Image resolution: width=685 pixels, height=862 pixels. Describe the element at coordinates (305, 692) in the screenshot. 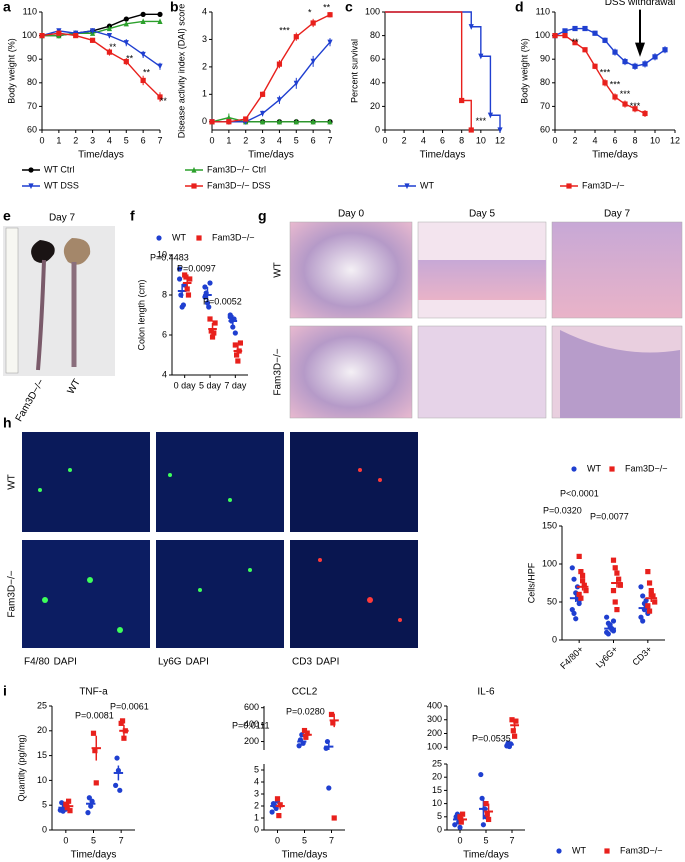

I see `chart-title: CCL2` at that location.